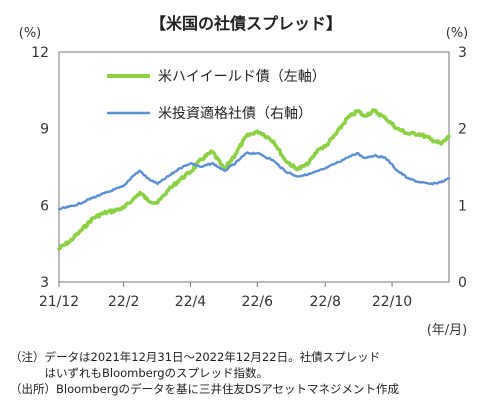 The width and height of the screenshot is (492, 418). Describe the element at coordinates (462, 283) in the screenshot. I see `y-right-tick-label: 0` at that location.